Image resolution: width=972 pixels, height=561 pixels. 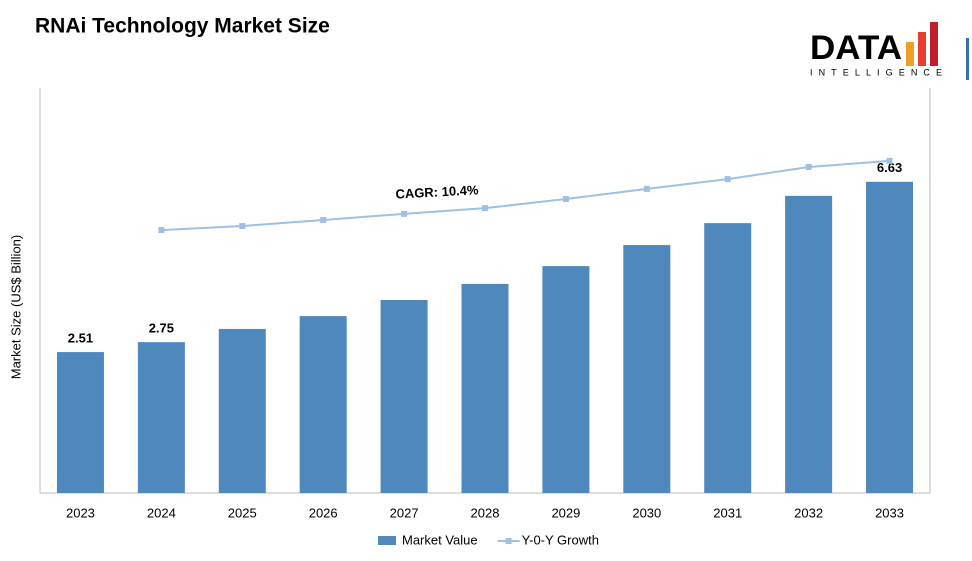 What do you see at coordinates (161, 328) in the screenshot?
I see `data-label: 2.75` at bounding box center [161, 328].